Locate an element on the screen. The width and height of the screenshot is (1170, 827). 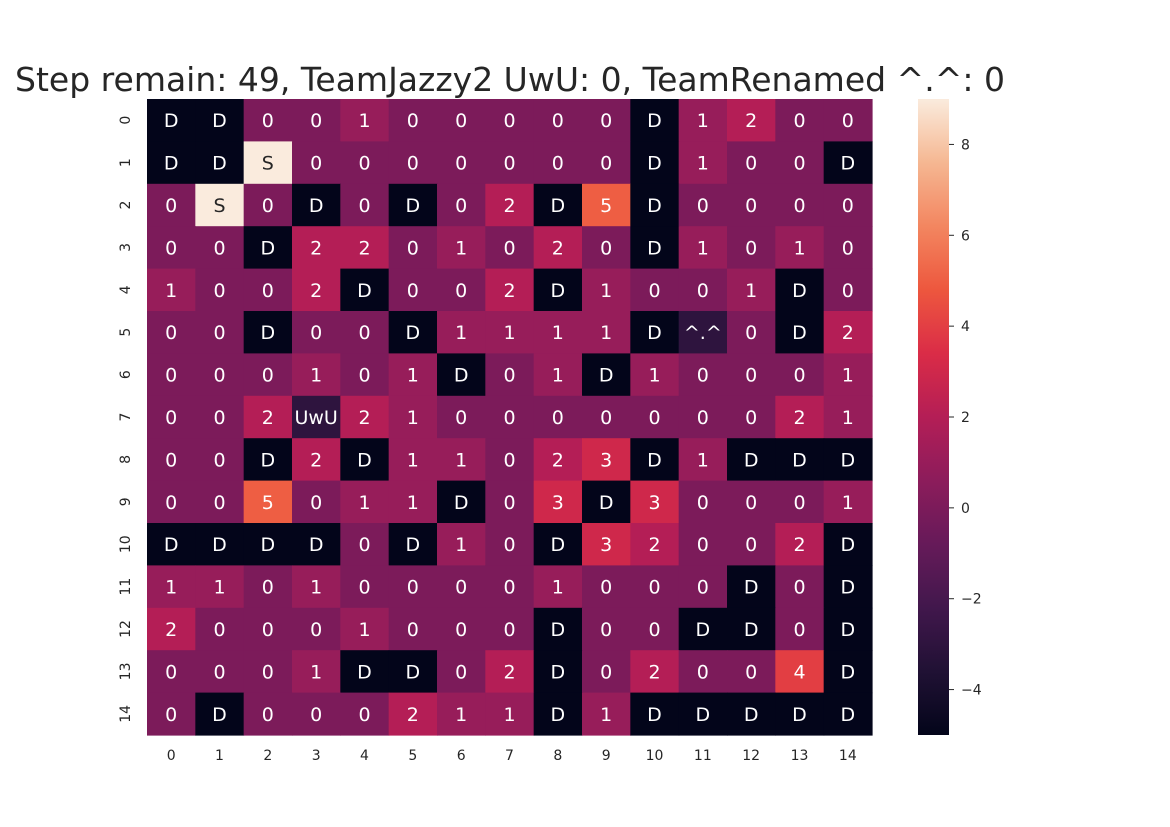
cell-annotation: 5 is located at coordinates (606, 206).